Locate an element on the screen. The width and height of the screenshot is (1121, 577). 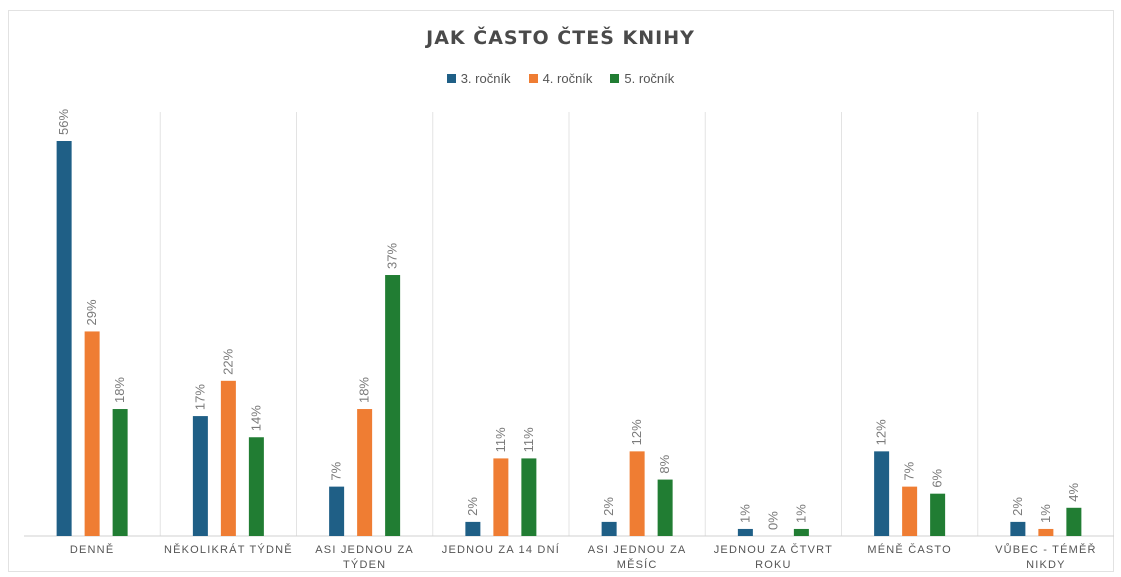
data-label: 29% is located at coordinates (91, 312).